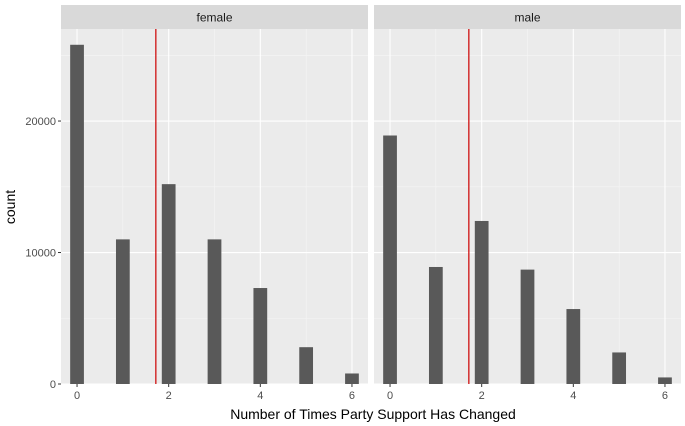 The height and width of the screenshot is (426, 685). What do you see at coordinates (10, 207) in the screenshot?
I see `y-axis-title: count` at bounding box center [10, 207].